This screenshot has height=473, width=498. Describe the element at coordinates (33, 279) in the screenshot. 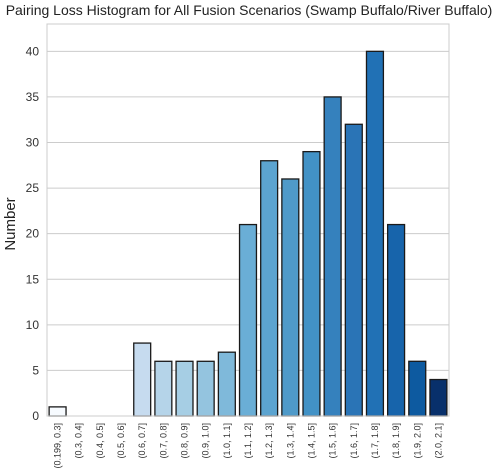

I see `y-tick-label: 15` at that location.